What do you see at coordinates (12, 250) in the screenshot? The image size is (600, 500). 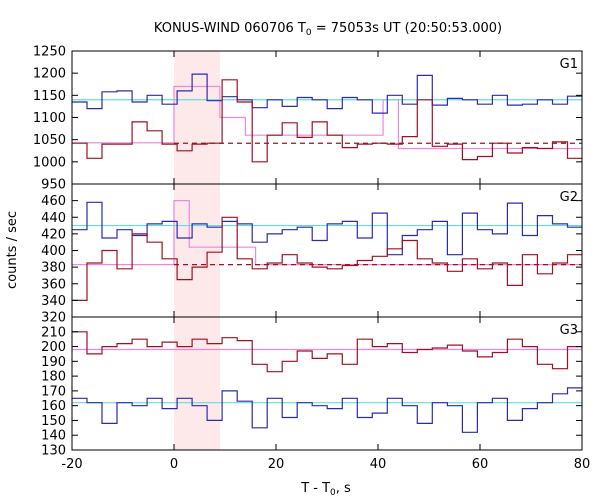 I see `y-axis-title: counts / sec` at bounding box center [12, 250].